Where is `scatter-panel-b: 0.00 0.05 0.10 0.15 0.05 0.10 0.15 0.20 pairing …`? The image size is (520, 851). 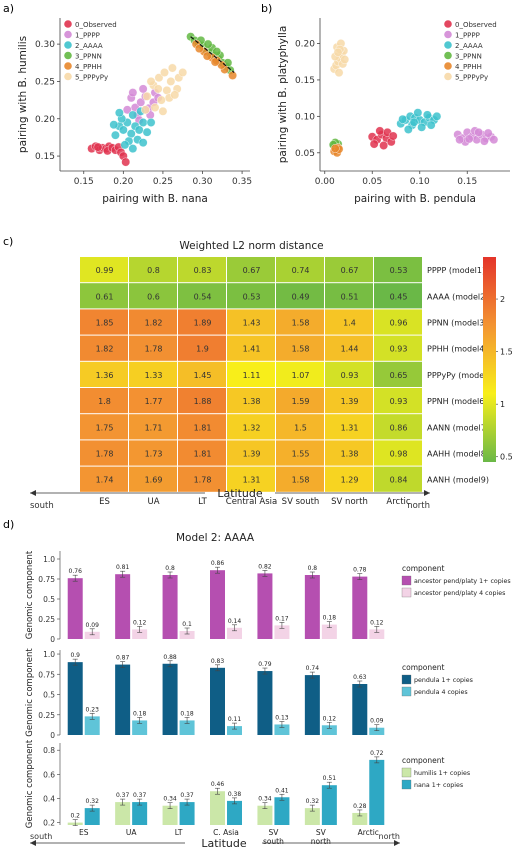
scatter-panel-b: 0.00 0.05 0.10 0.15 0.05 0.10 0.15 0.20 pairing … is located at coordinates (393, 111).